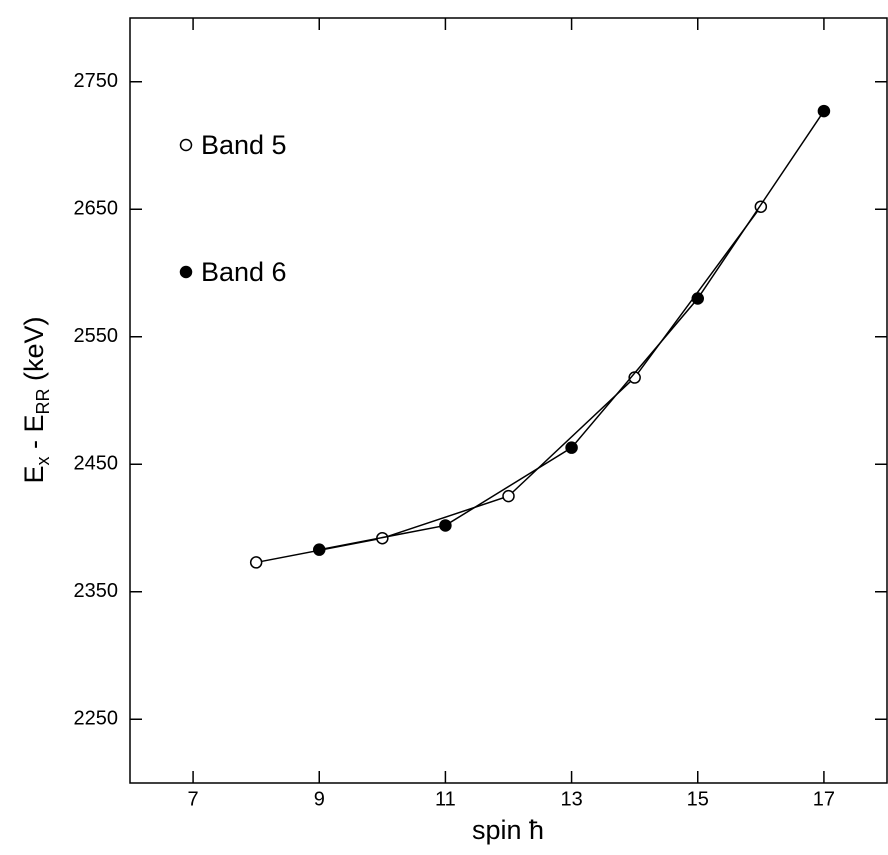  Describe the element at coordinates (34, 435) in the screenshot. I see `y-label-part: - E` at that location.